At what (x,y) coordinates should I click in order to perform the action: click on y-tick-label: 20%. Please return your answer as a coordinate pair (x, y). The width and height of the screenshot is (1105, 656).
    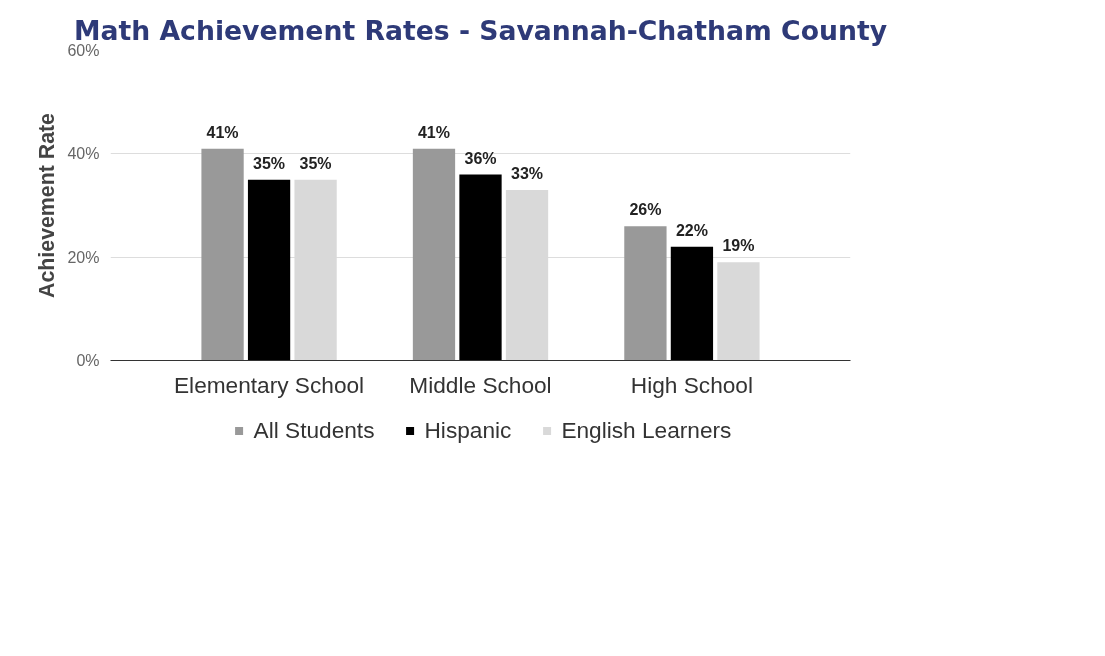
    Looking at the image, I should click on (83, 257).